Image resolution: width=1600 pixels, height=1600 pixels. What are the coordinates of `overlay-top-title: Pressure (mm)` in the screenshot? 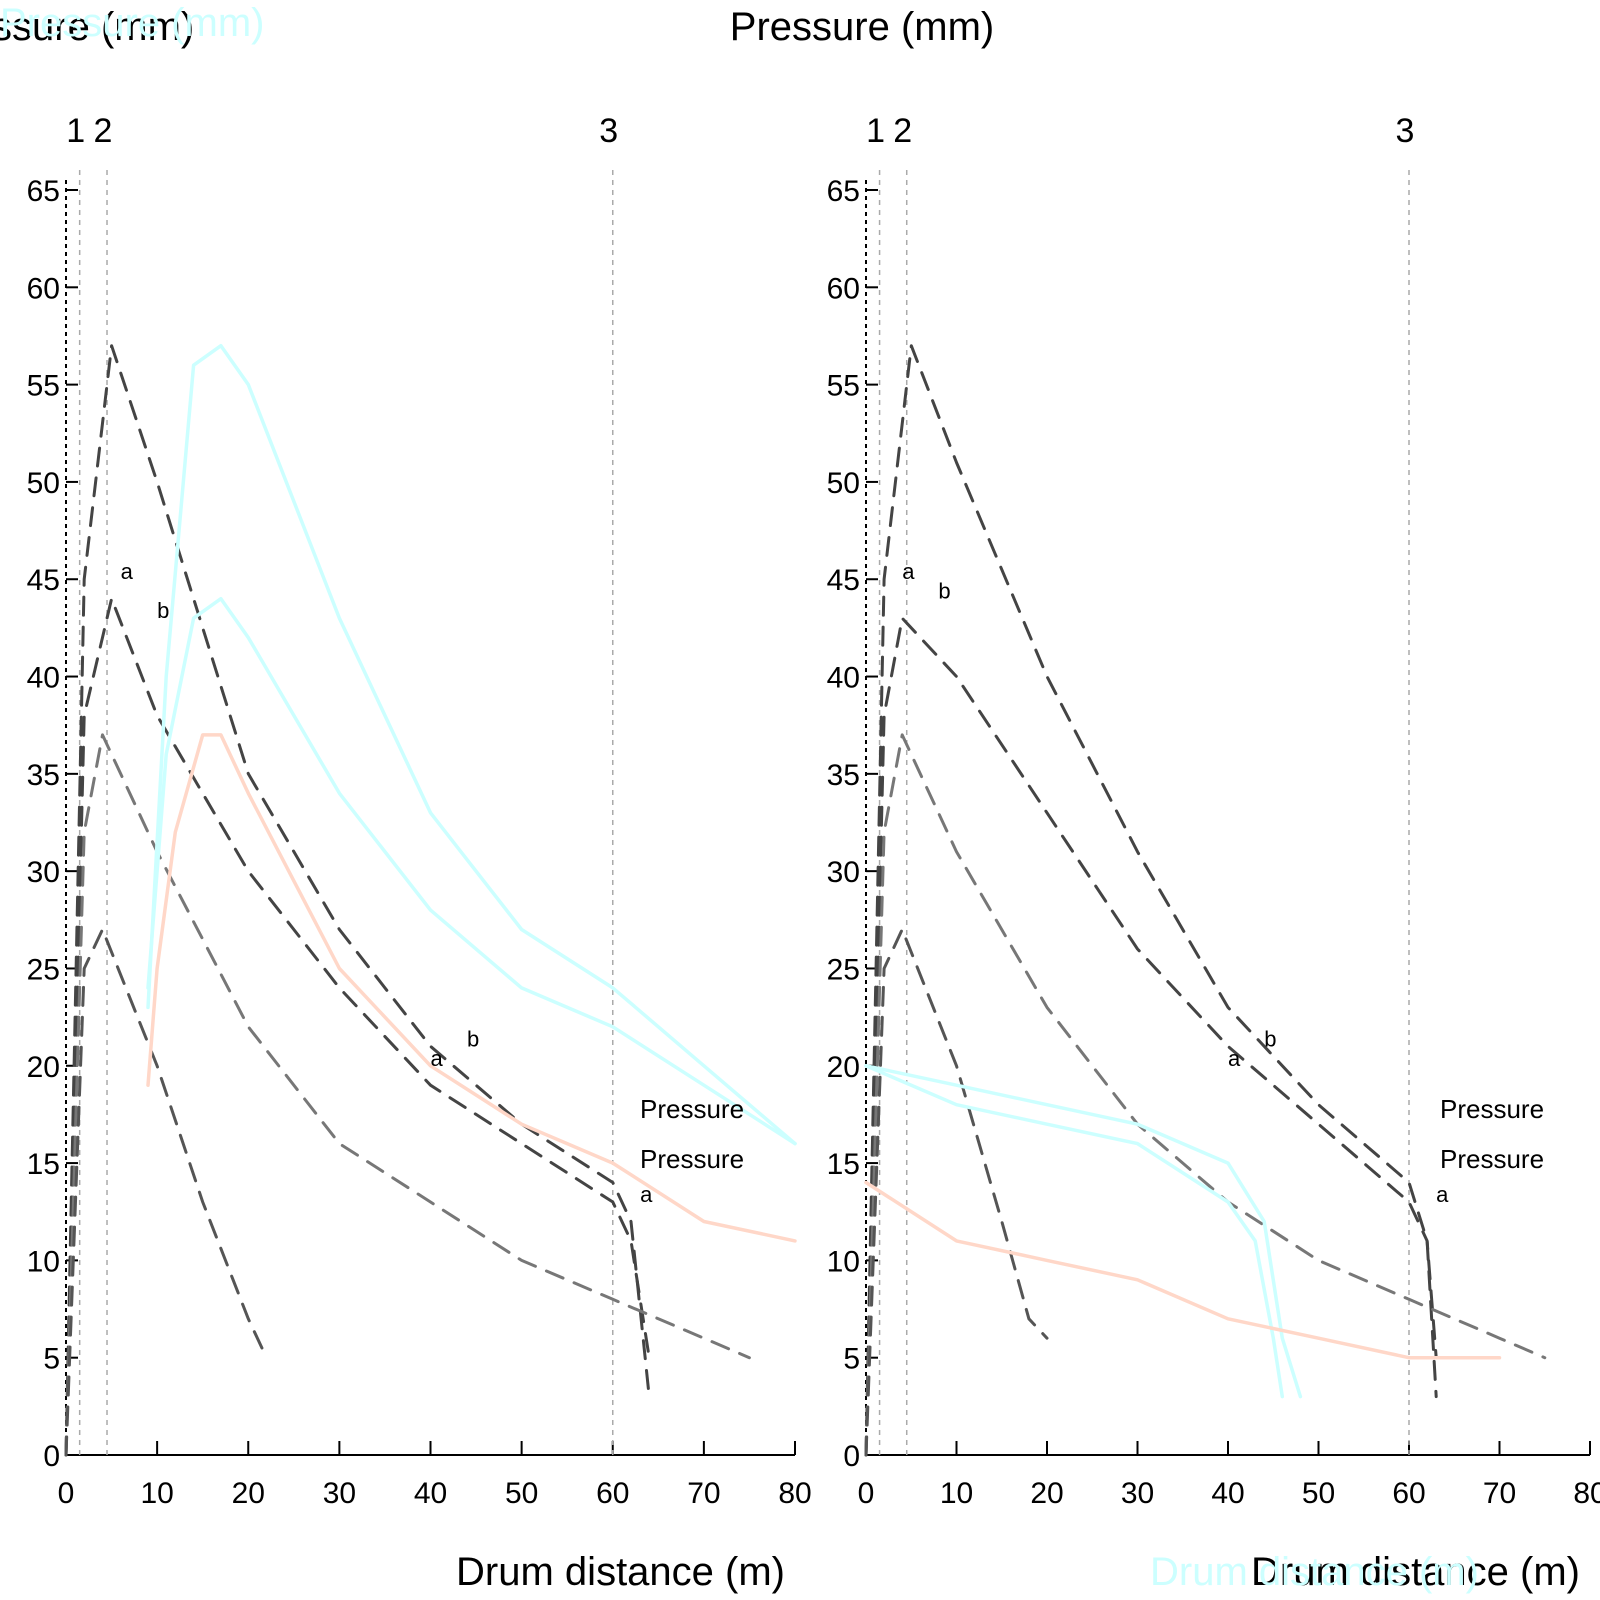 It's located at (132, 23).